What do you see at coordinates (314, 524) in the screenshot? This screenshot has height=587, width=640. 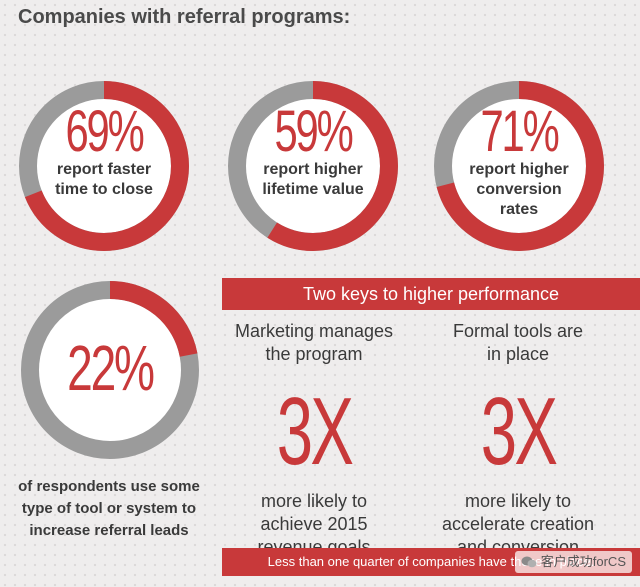 I see `key-left-desc-2: achieve 2015` at bounding box center [314, 524].